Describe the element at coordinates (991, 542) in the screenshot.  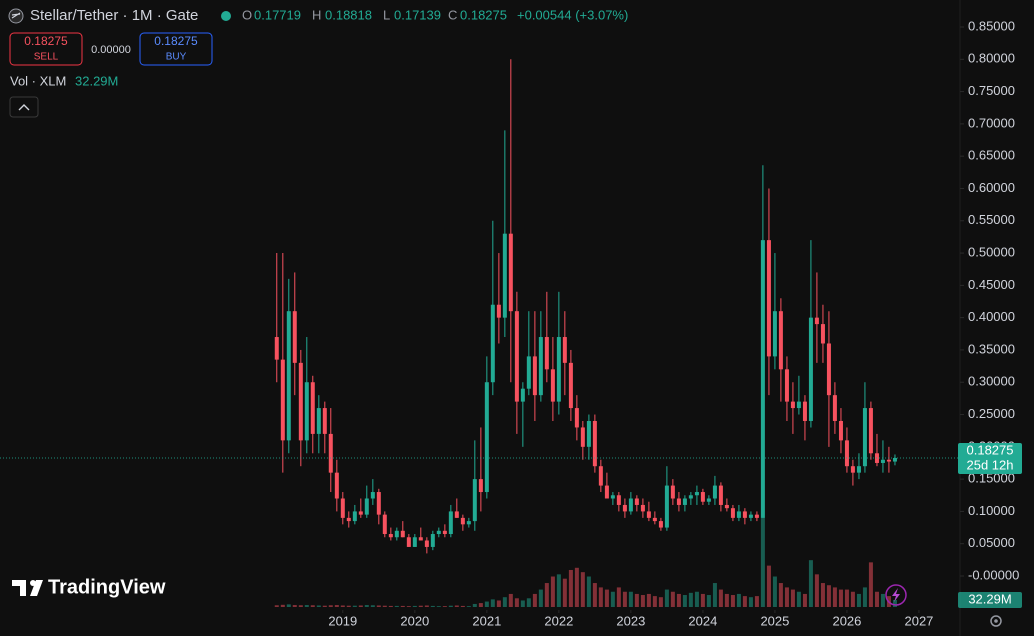
I see `y-tick-label: 0.05000` at that location.